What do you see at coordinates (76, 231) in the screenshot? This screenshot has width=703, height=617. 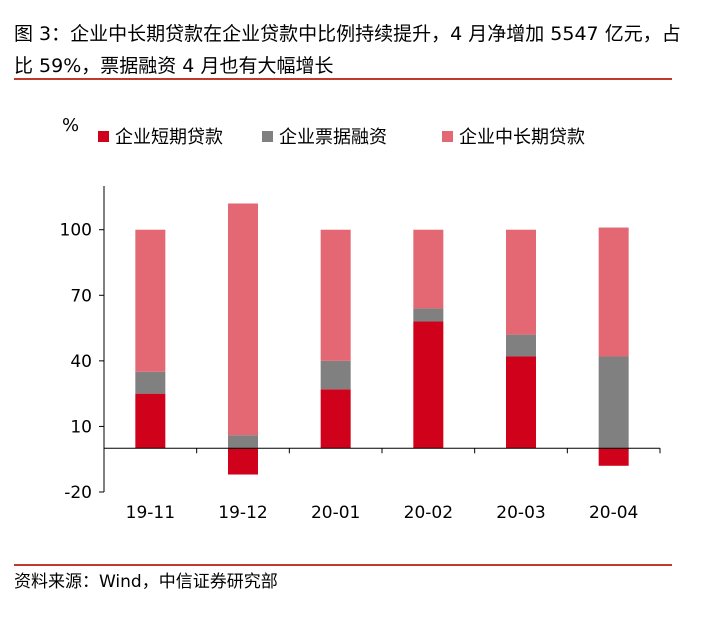 I see `y-tick-label-5: 100` at bounding box center [76, 231].